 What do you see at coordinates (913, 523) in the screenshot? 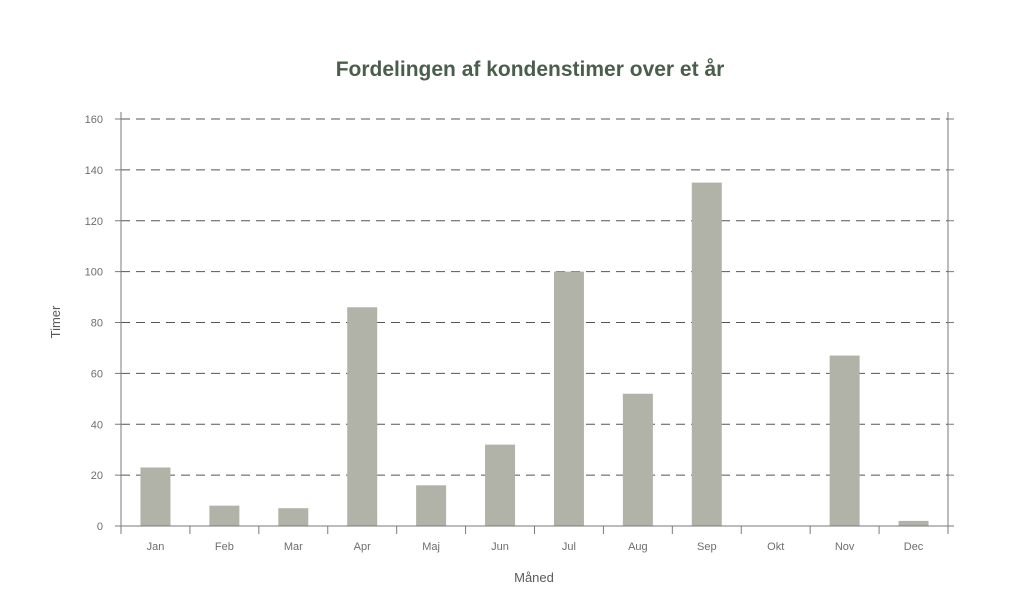
I see `bar-dec` at bounding box center [913, 523].